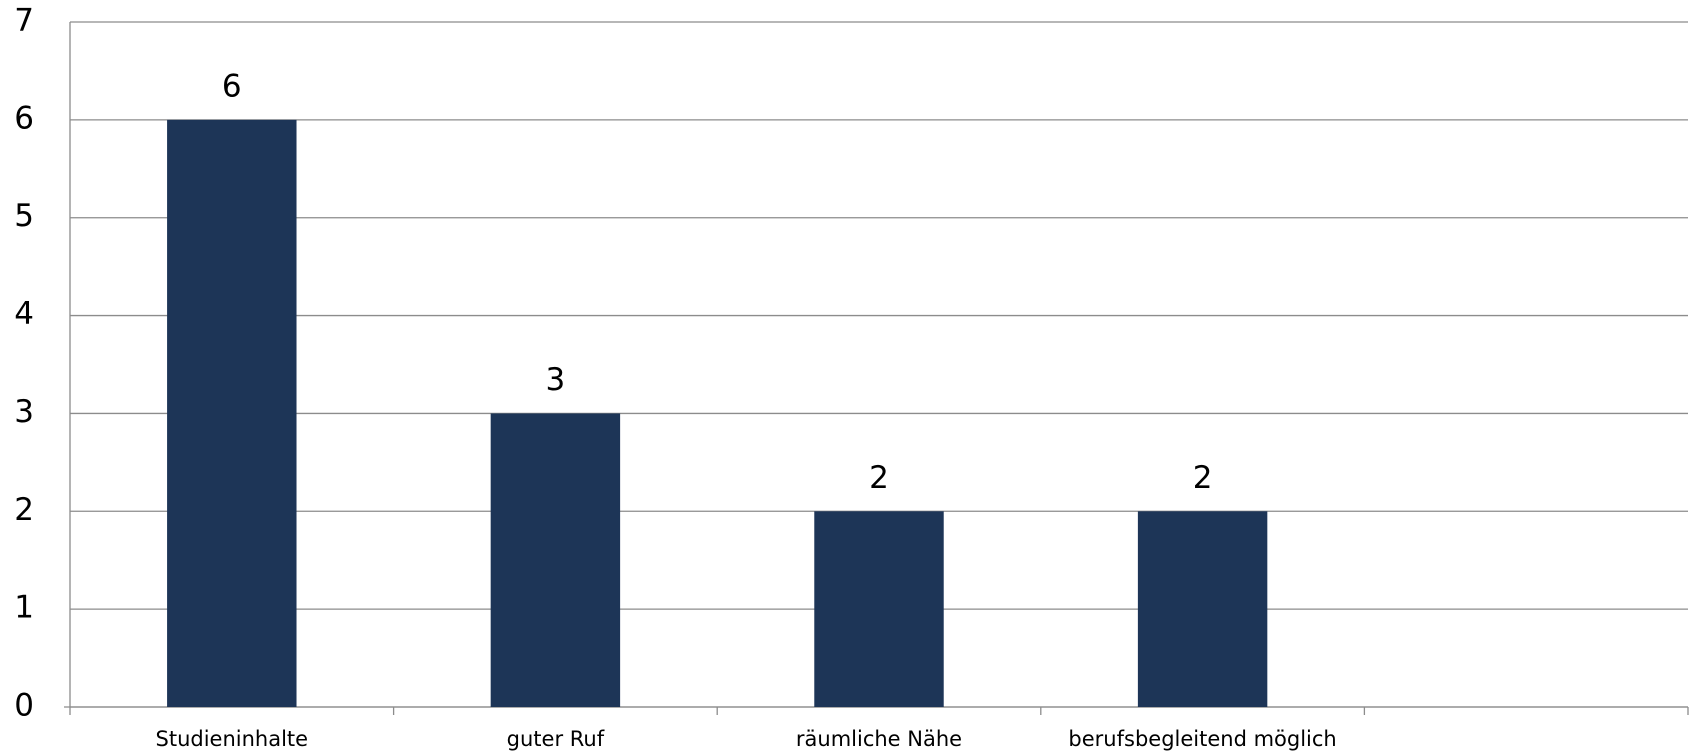  What do you see at coordinates (556, 380) in the screenshot?
I see `data-label: 3` at bounding box center [556, 380].